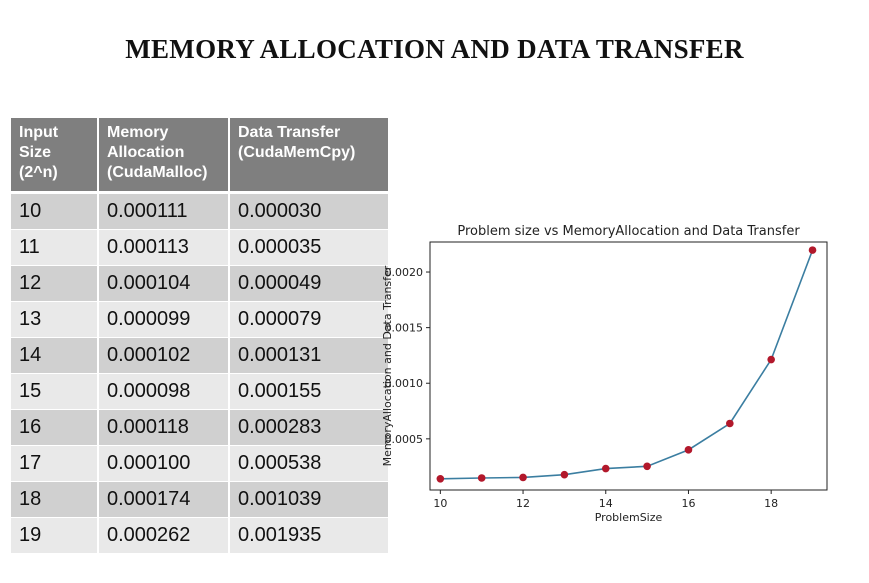  I want to click on cell-memory-allocation: 0.000111, so click(164, 212).